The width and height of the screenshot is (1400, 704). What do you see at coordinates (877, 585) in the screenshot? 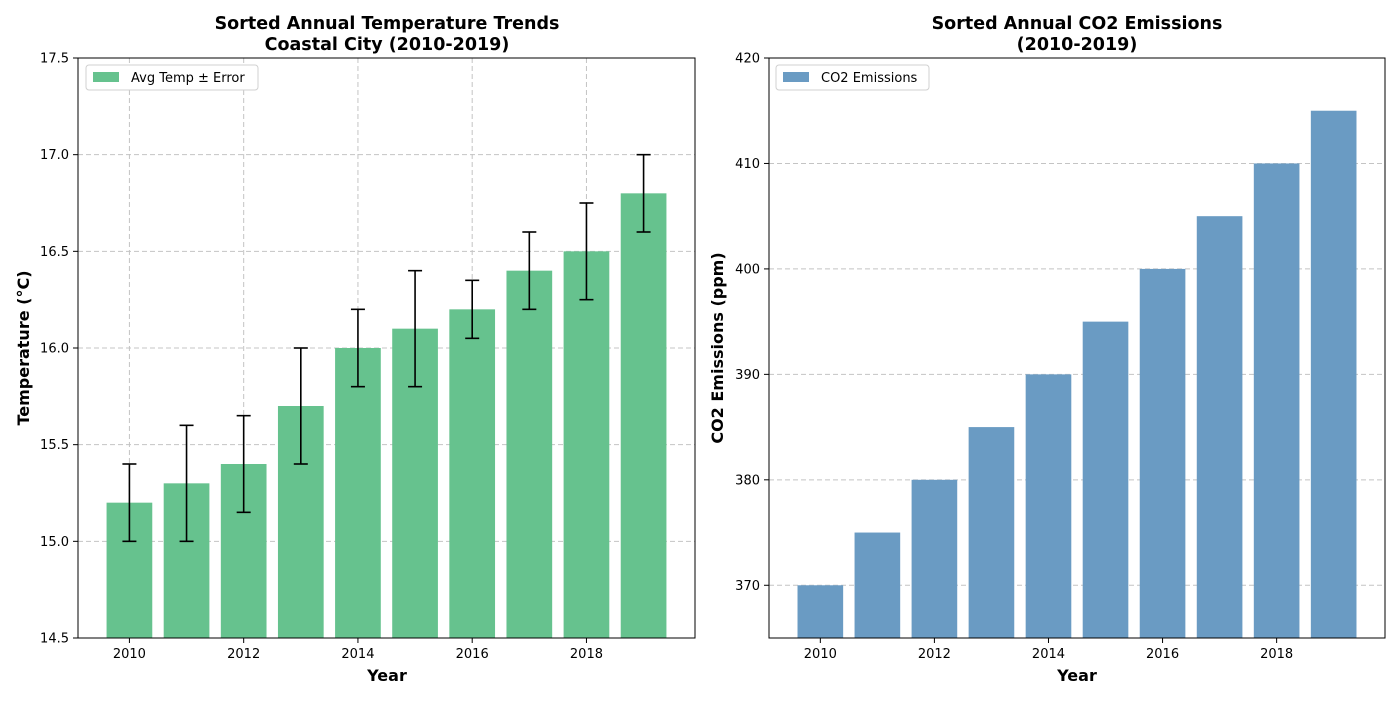
I see `co2-bar-2011` at bounding box center [877, 585].